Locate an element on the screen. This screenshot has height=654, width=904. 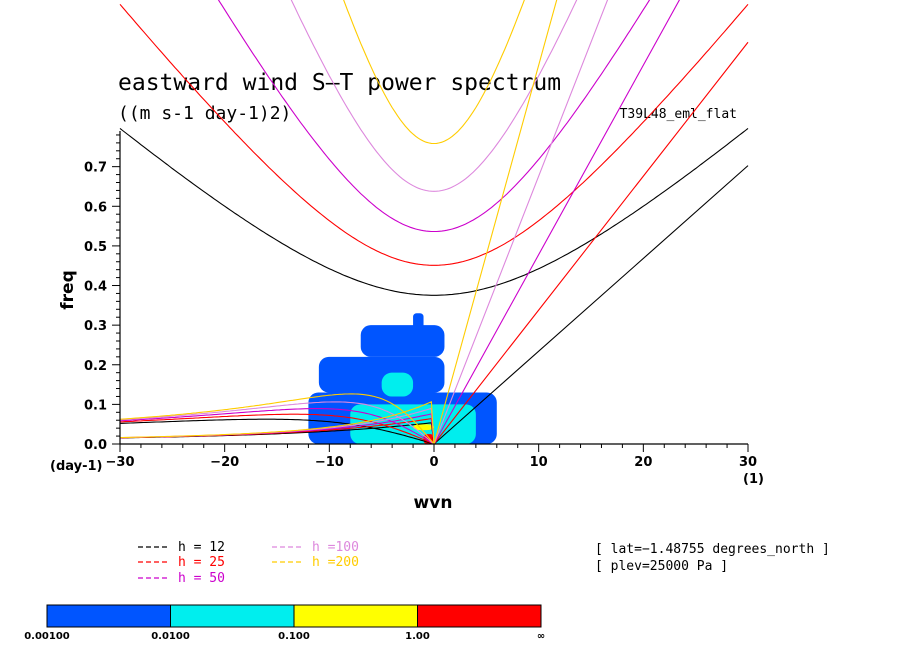
info-plev: [ plev=25000 Pa ] is located at coordinates (661, 566).